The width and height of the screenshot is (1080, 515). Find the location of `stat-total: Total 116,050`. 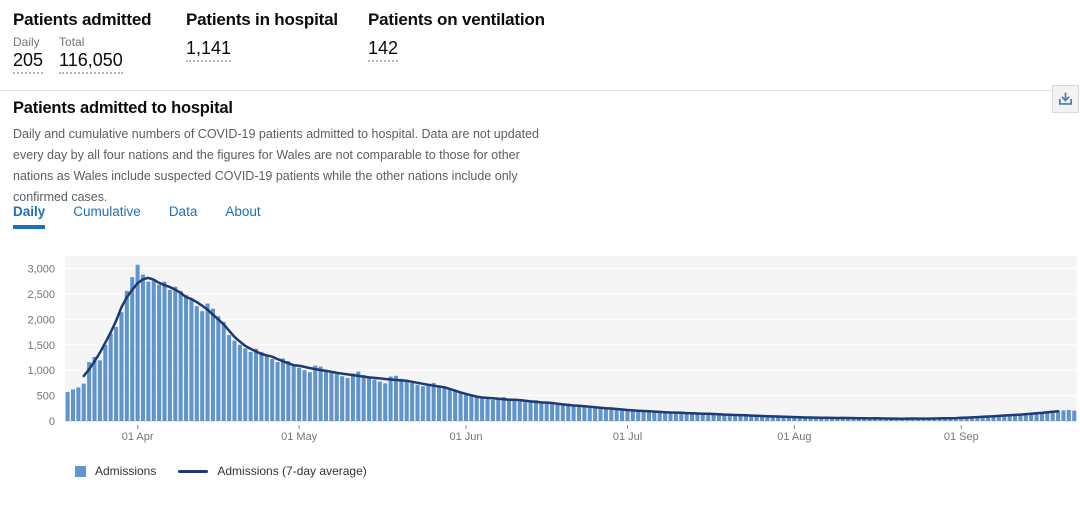

stat-total: Total 116,050 is located at coordinates (91, 54).